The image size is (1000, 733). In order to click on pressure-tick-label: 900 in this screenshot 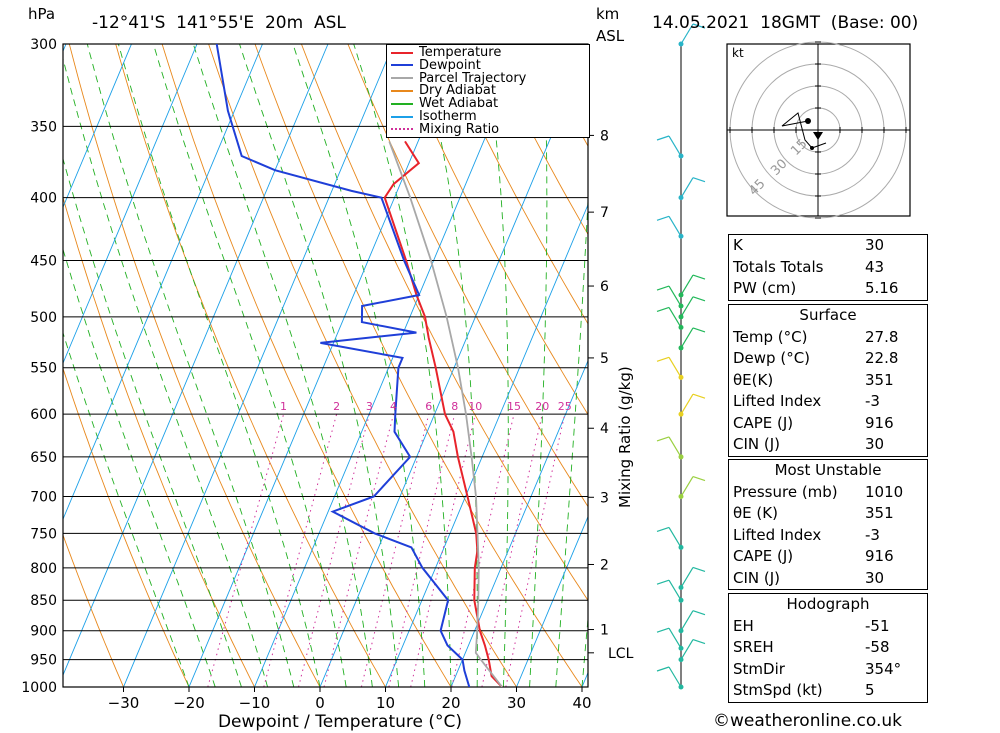, I will do `click(43, 632)`.